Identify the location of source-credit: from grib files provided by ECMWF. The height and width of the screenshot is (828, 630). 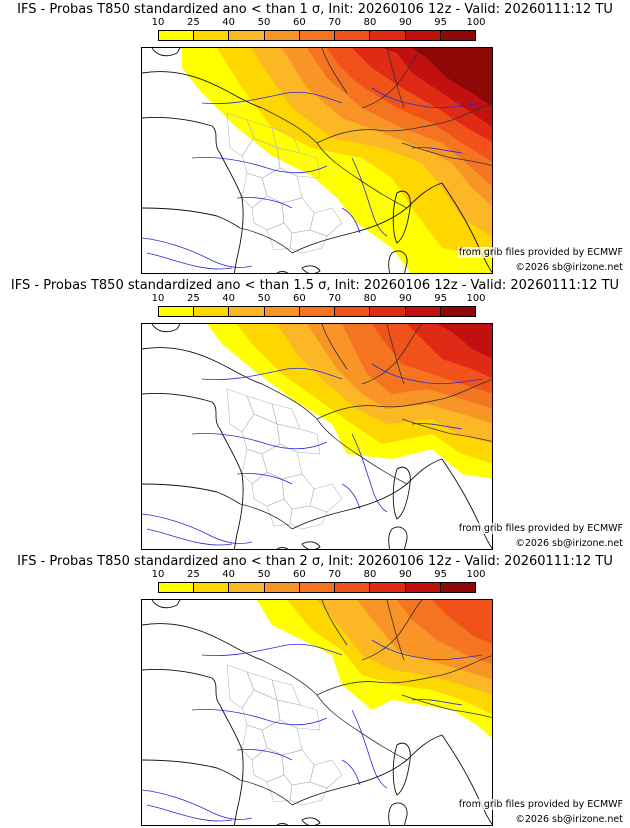
(541, 804).